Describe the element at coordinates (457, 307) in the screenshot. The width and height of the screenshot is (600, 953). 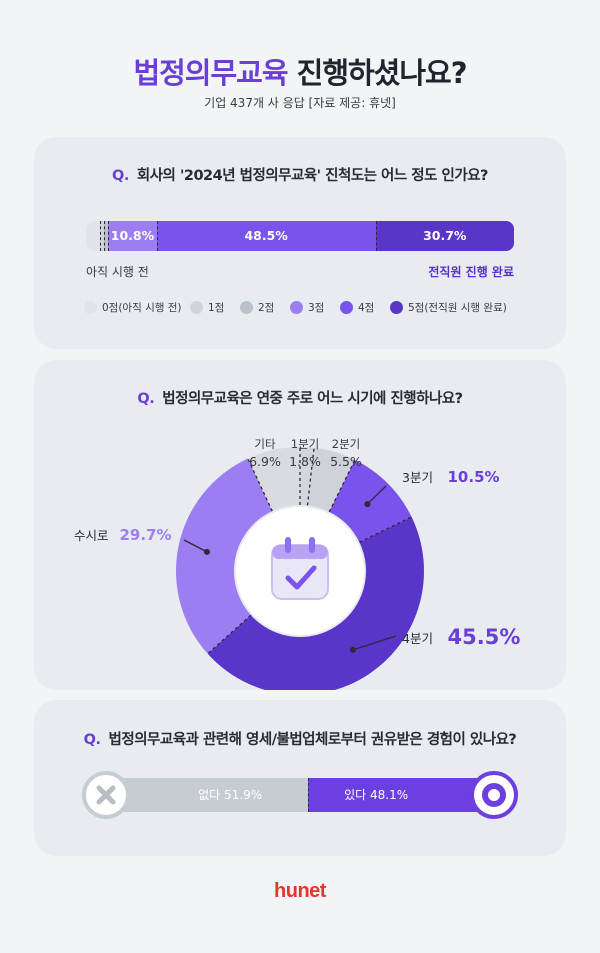
I see `legend-label: 5점(전직원 시행 완료)` at that location.